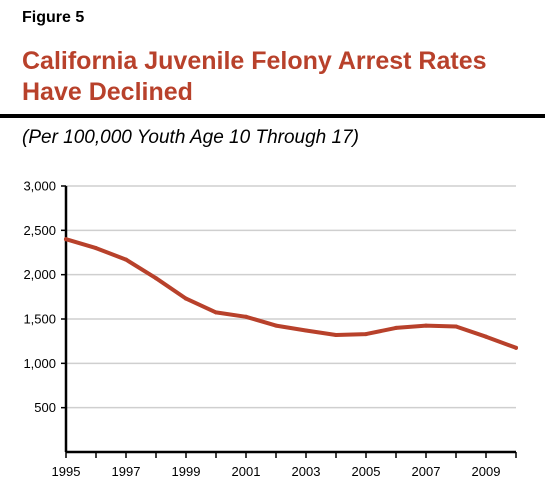  Describe the element at coordinates (426, 471) in the screenshot. I see `x-tick-label: 2007` at that location.